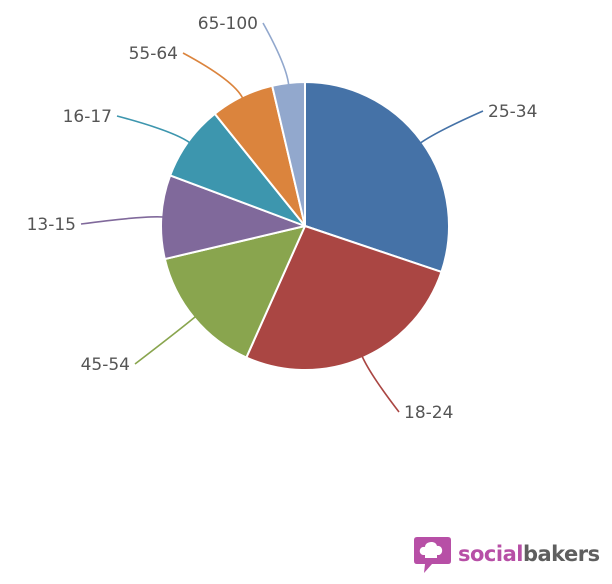 The width and height of the screenshot is (612, 584). What do you see at coordinates (561, 553) in the screenshot?
I see `brand-text-bakers: bakers` at bounding box center [561, 553].